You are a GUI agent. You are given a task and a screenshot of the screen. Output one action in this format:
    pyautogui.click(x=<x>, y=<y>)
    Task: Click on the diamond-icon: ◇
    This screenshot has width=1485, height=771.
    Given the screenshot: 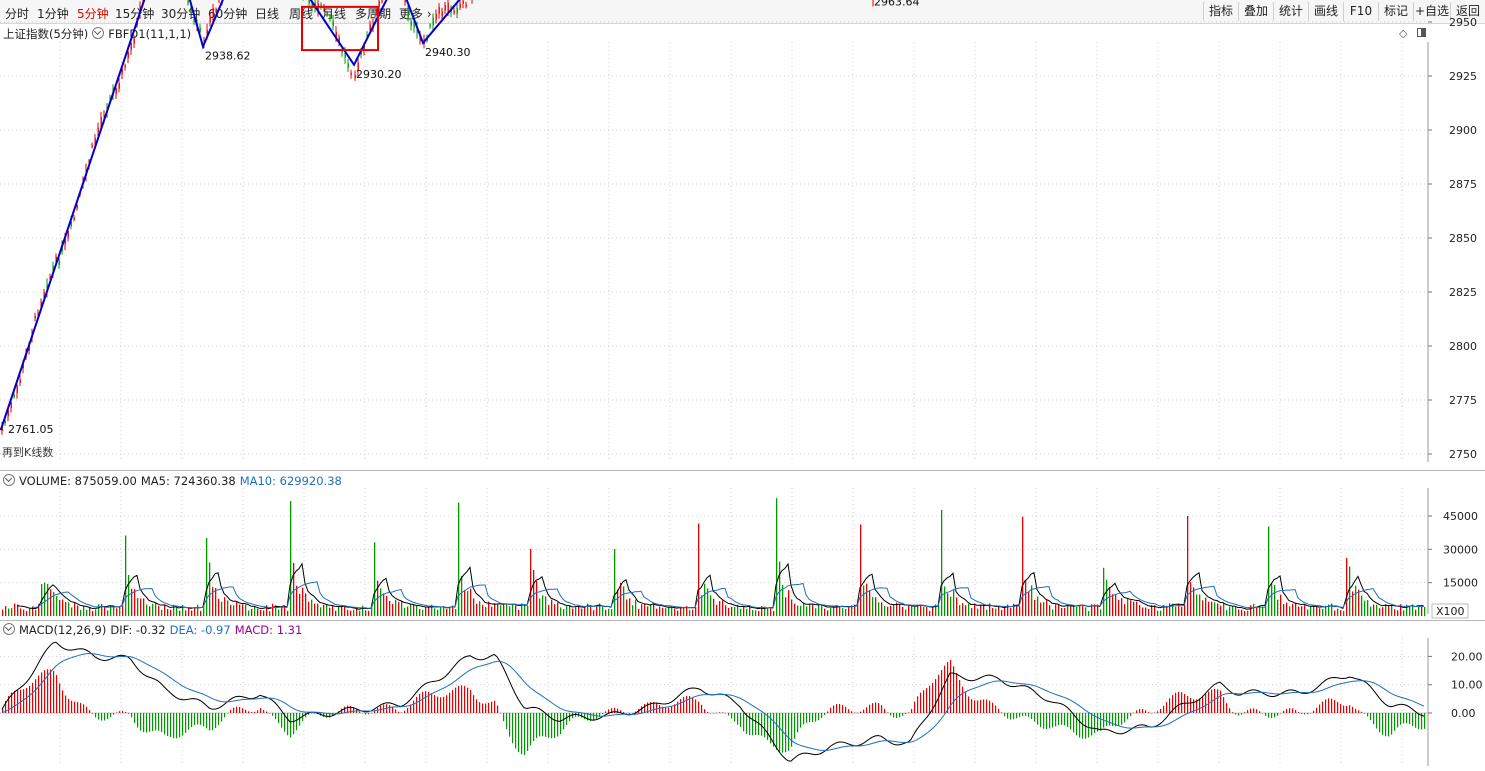 What is the action you would take?
    pyautogui.click(x=1403, y=33)
    